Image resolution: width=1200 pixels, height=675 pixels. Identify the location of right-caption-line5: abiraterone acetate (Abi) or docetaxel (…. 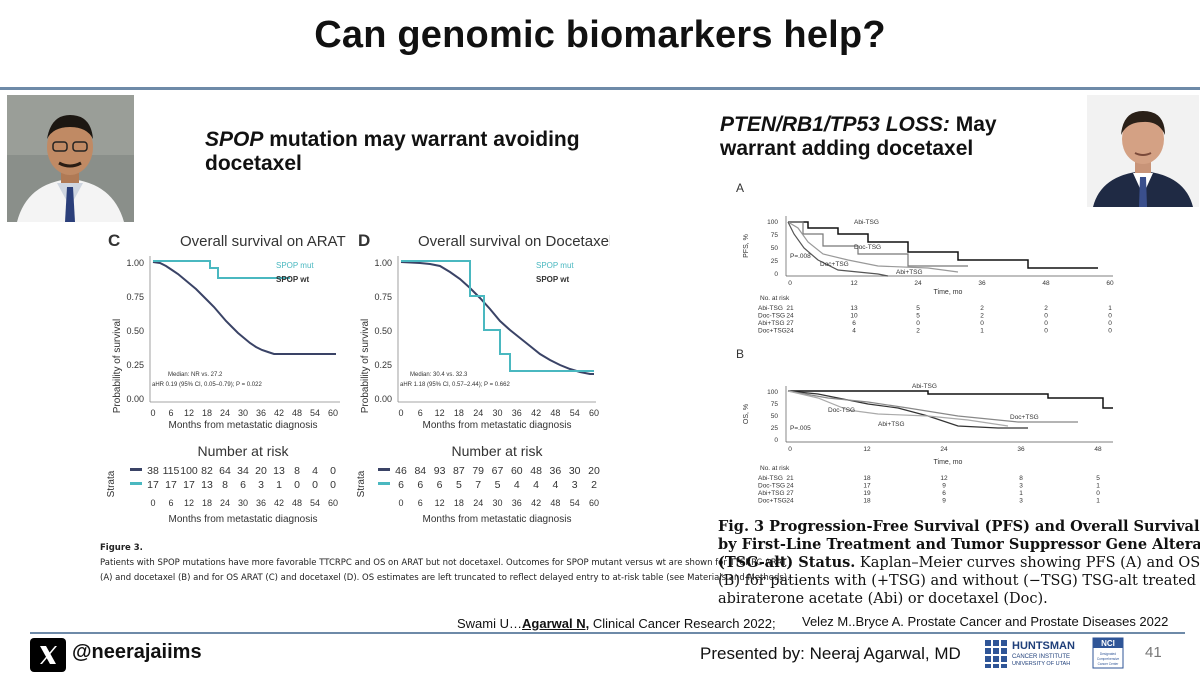
(883, 599).